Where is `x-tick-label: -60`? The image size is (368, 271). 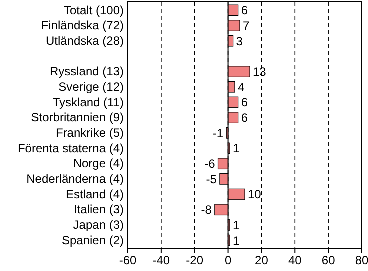 x-tick-label: -60 is located at coordinates (128, 261).